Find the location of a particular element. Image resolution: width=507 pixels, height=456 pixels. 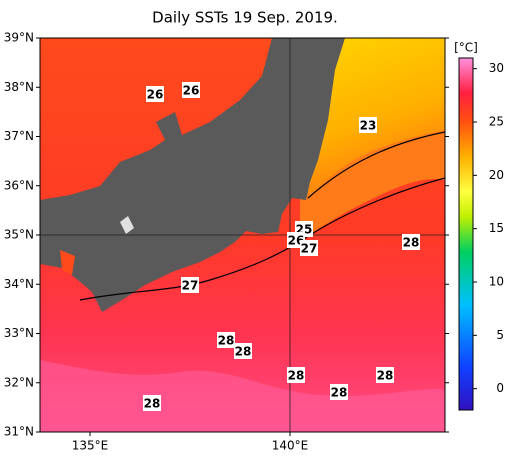

bay is located at coordinates (67, 262).